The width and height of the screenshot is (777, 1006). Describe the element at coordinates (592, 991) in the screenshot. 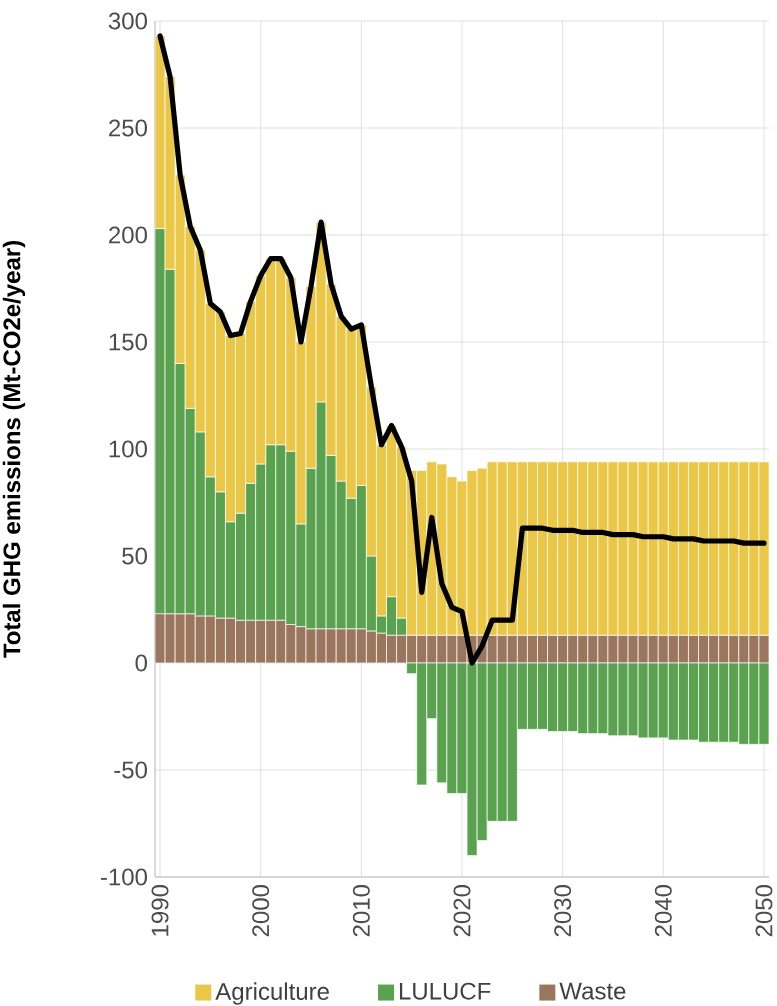

I see `legend-label: Waste` at that location.